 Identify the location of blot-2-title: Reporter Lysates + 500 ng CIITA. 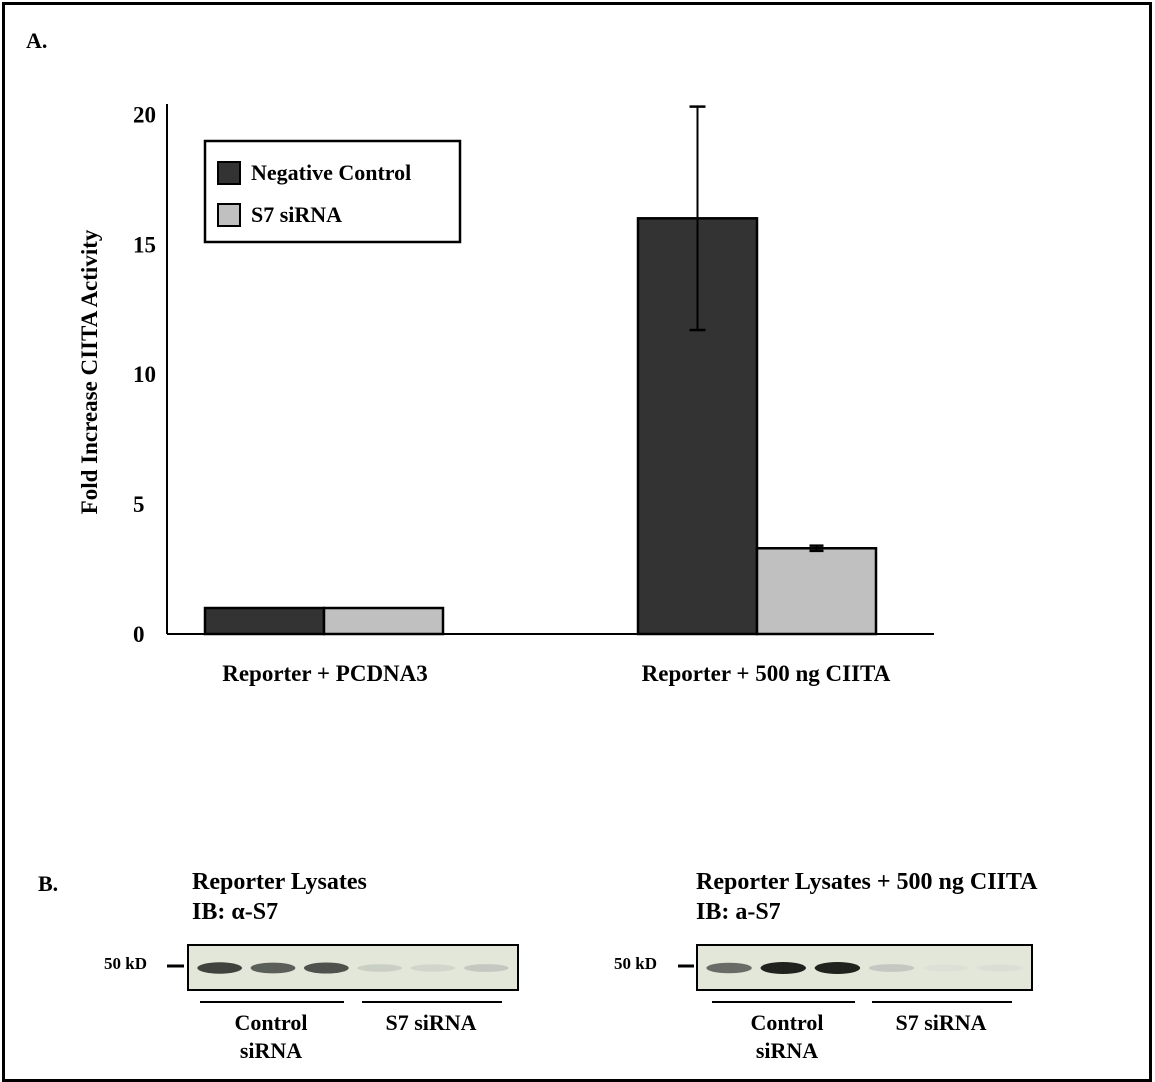
(867, 882).